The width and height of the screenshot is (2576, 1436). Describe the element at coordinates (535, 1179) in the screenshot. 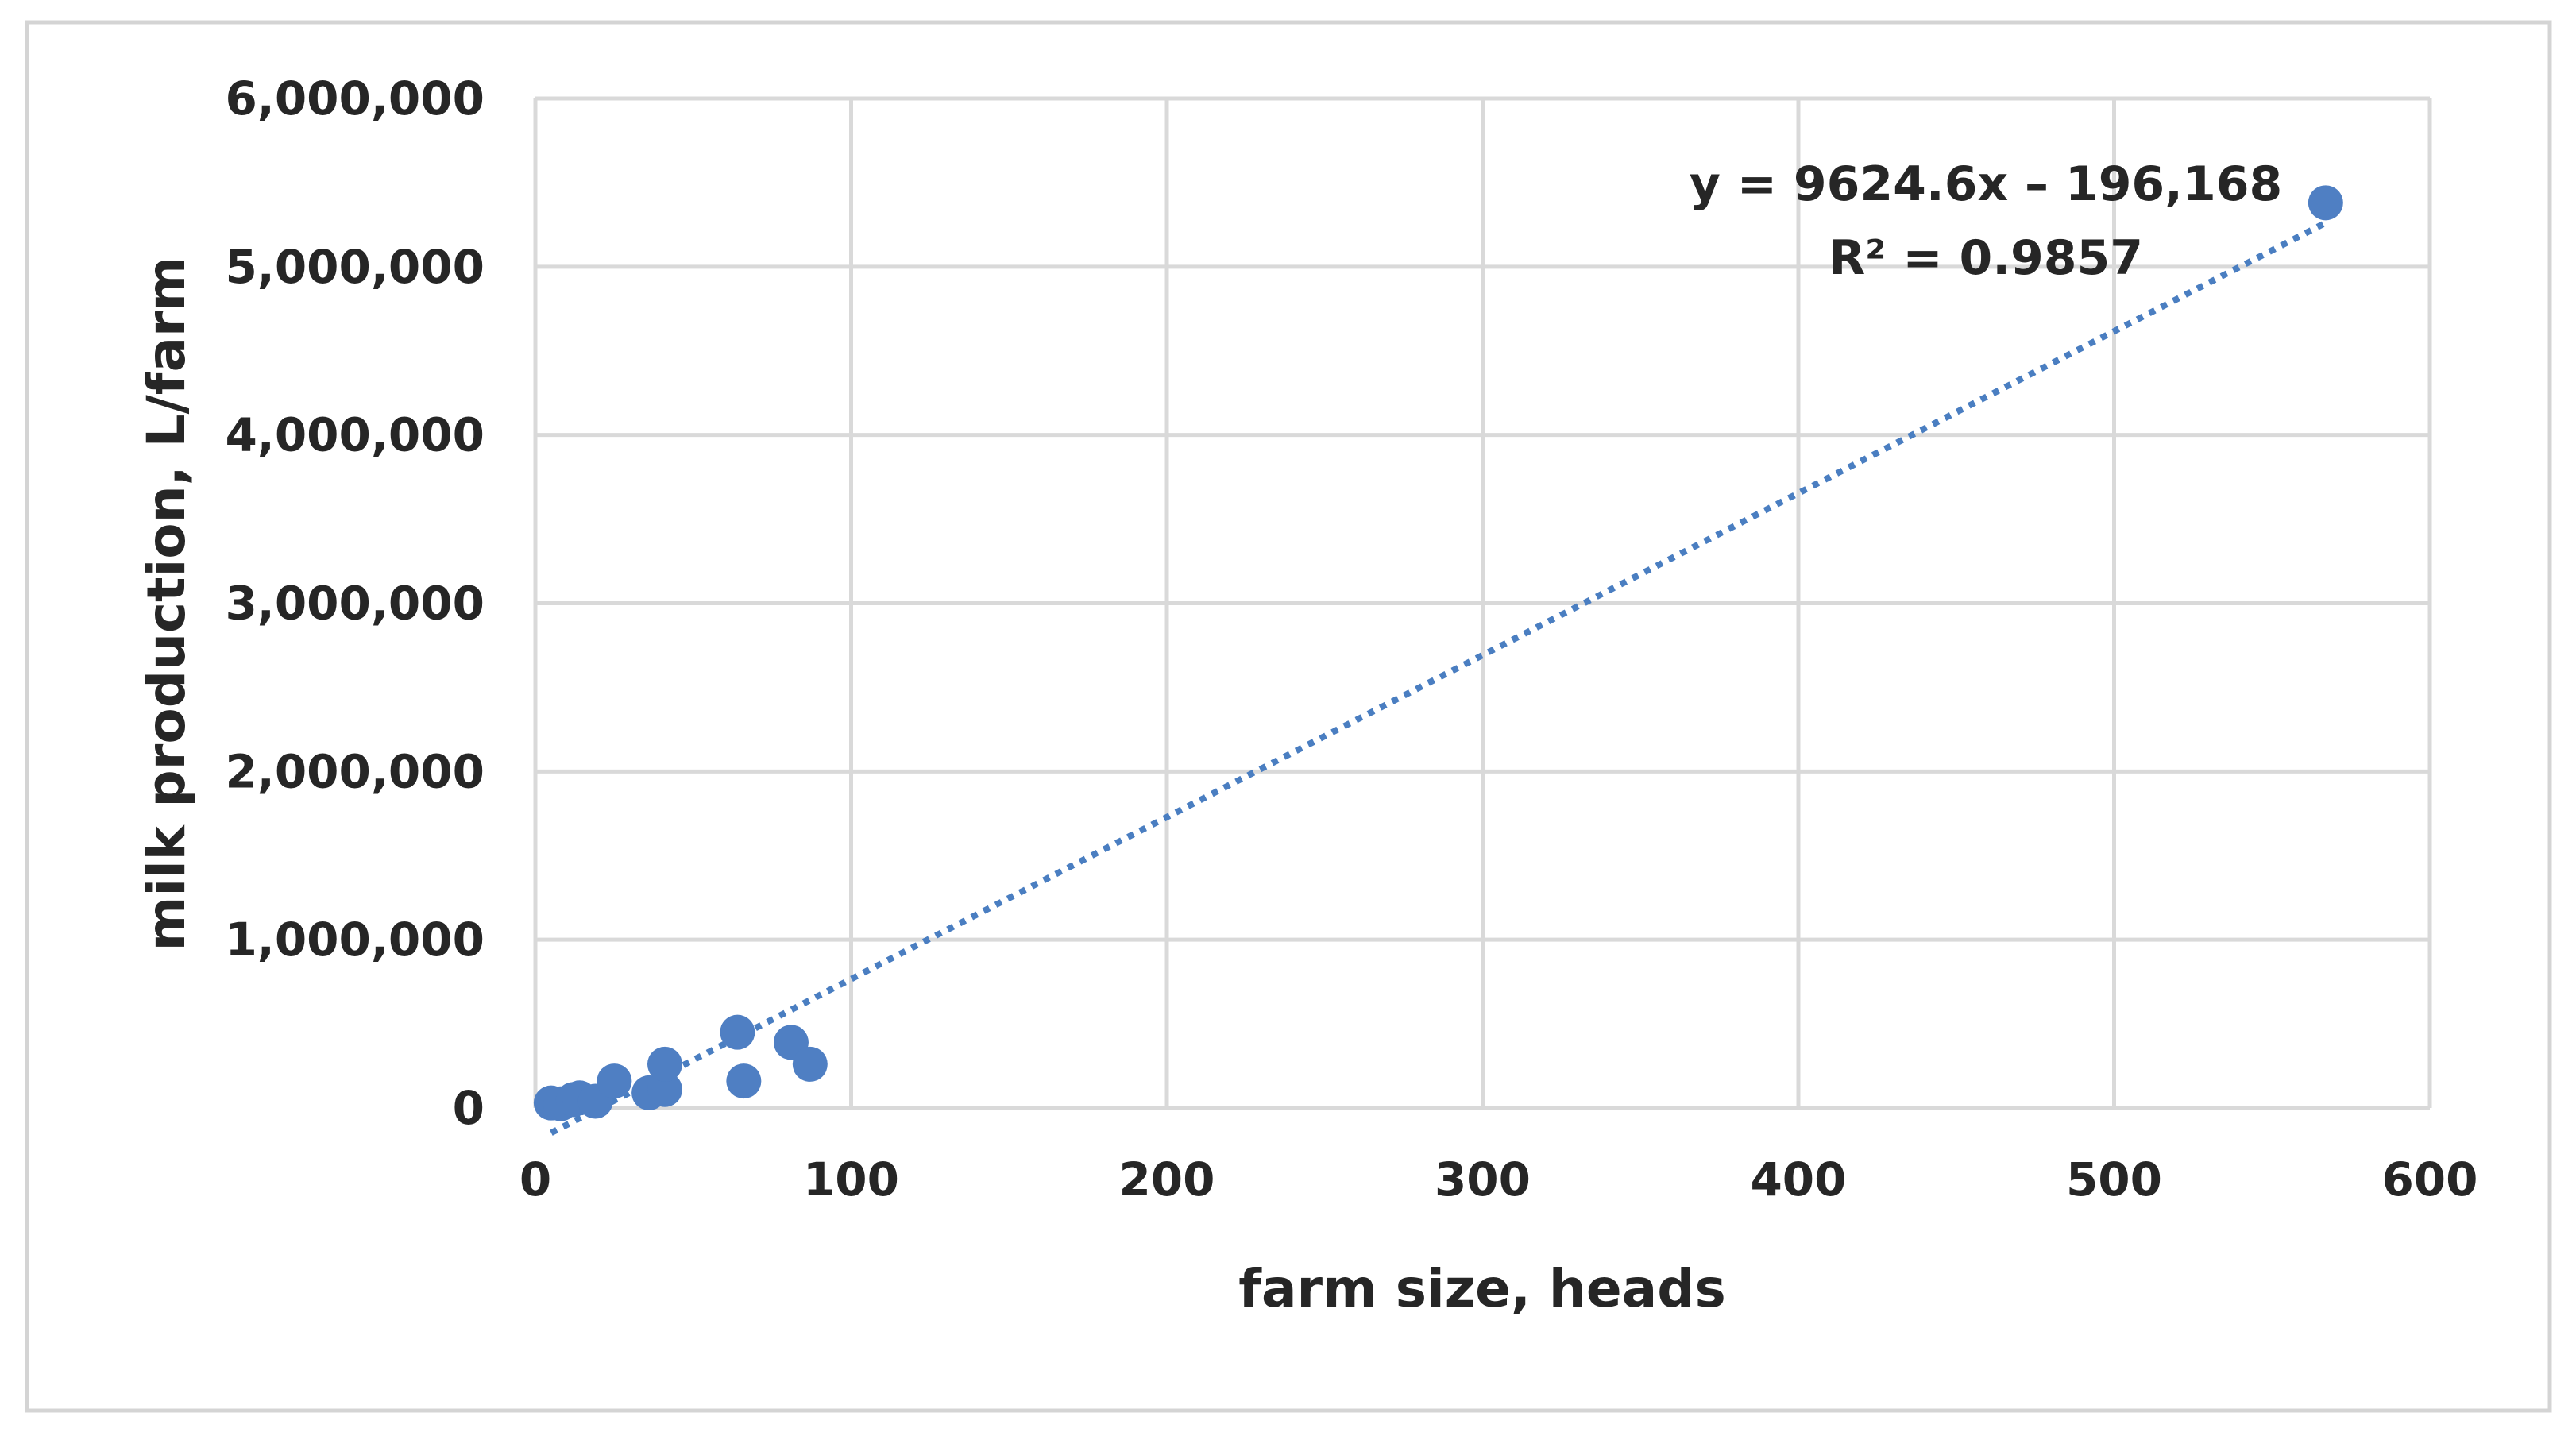

I see `x-tick-label: 0` at that location.